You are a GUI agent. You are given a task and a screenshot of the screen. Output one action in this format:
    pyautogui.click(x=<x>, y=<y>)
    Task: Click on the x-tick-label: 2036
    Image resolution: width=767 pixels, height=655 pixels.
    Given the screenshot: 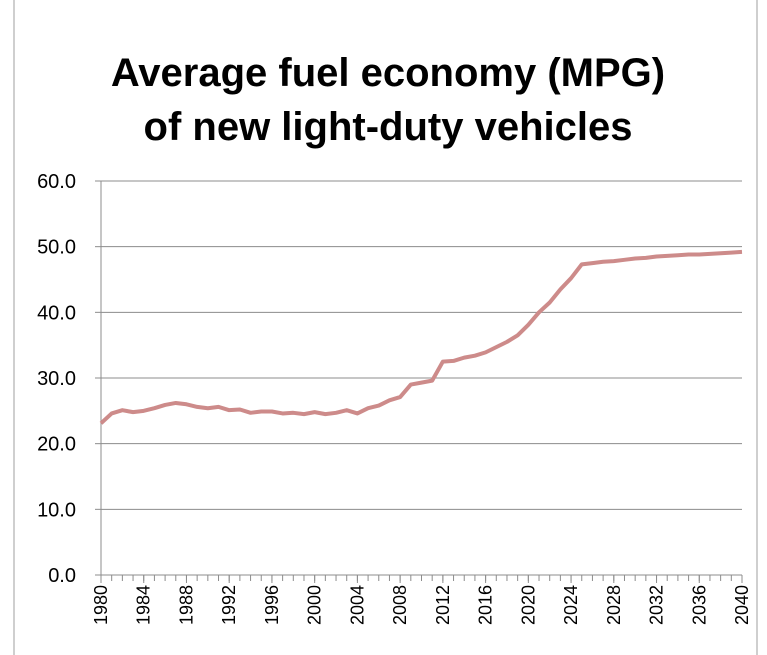 What is the action you would take?
    pyautogui.click(x=699, y=605)
    